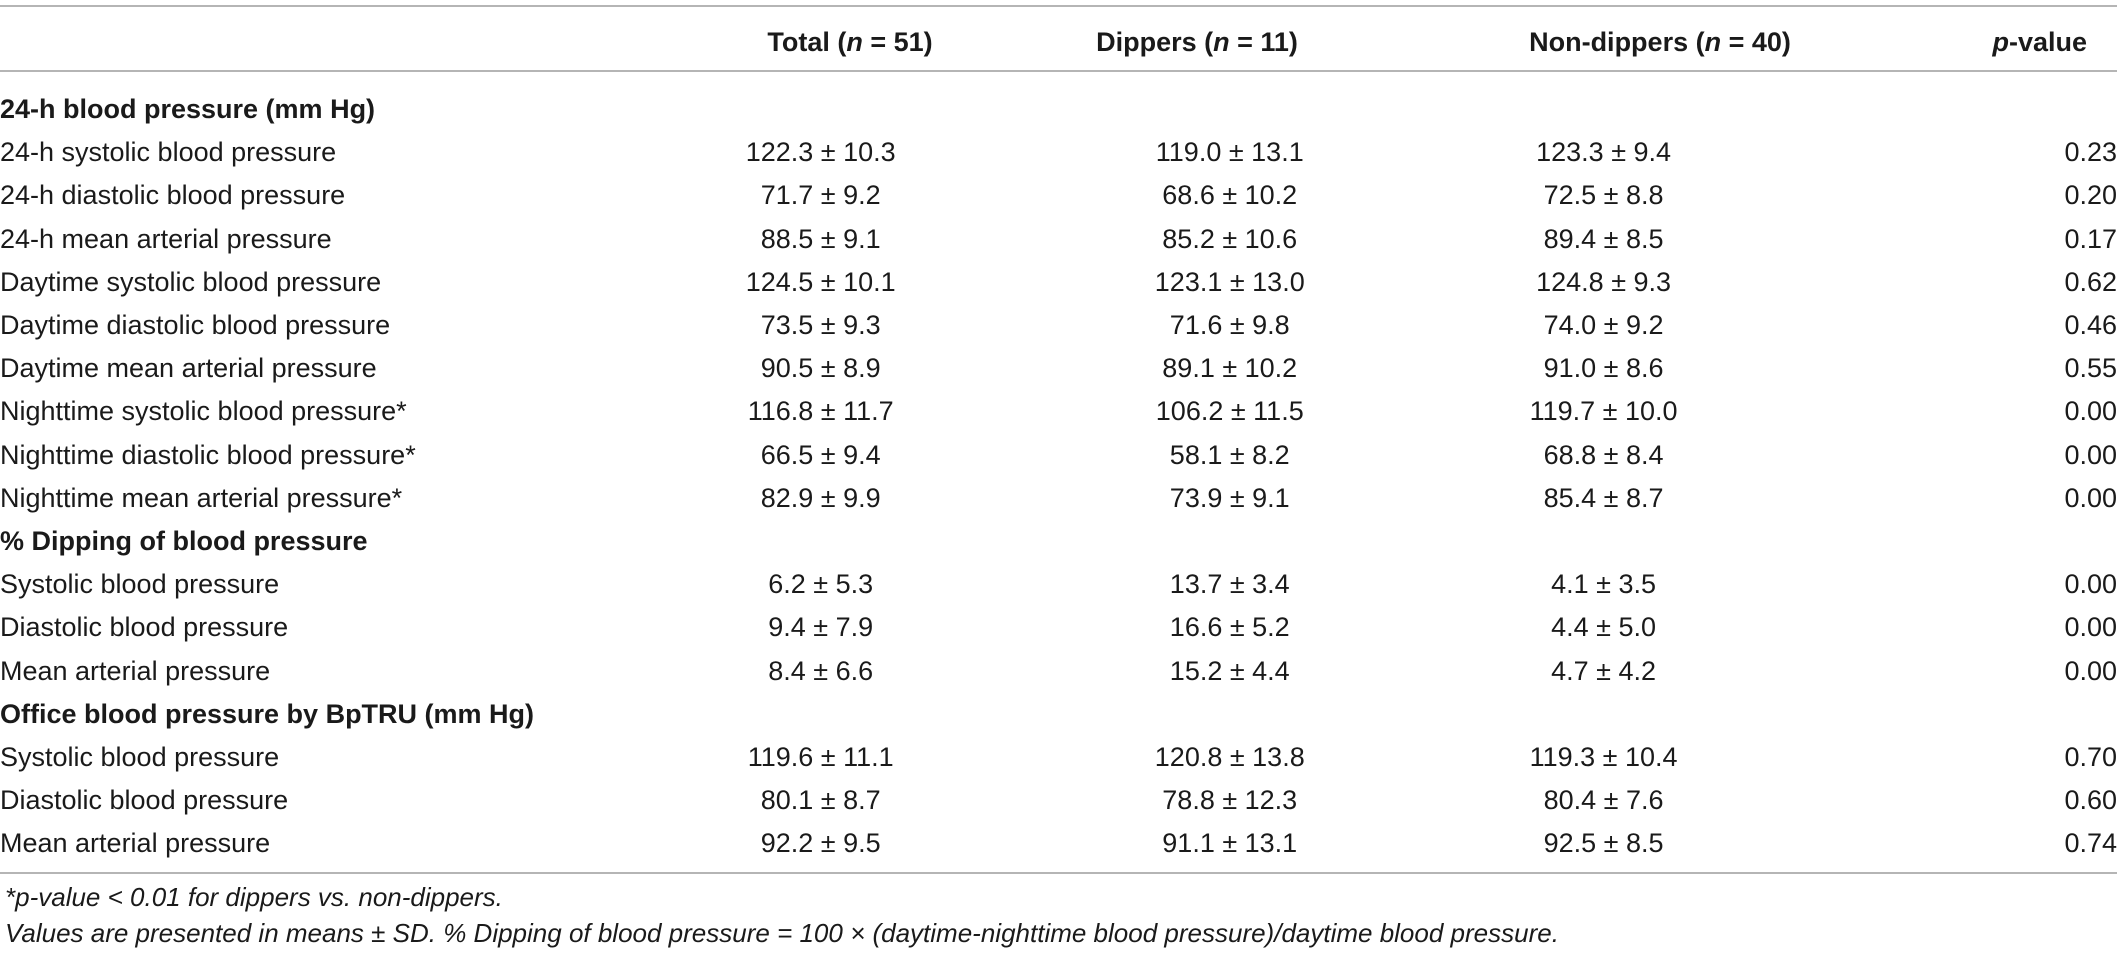  What do you see at coordinates (1604, 584) in the screenshot?
I see `cell-non-dippers: 4.1 ± 3.5` at bounding box center [1604, 584].